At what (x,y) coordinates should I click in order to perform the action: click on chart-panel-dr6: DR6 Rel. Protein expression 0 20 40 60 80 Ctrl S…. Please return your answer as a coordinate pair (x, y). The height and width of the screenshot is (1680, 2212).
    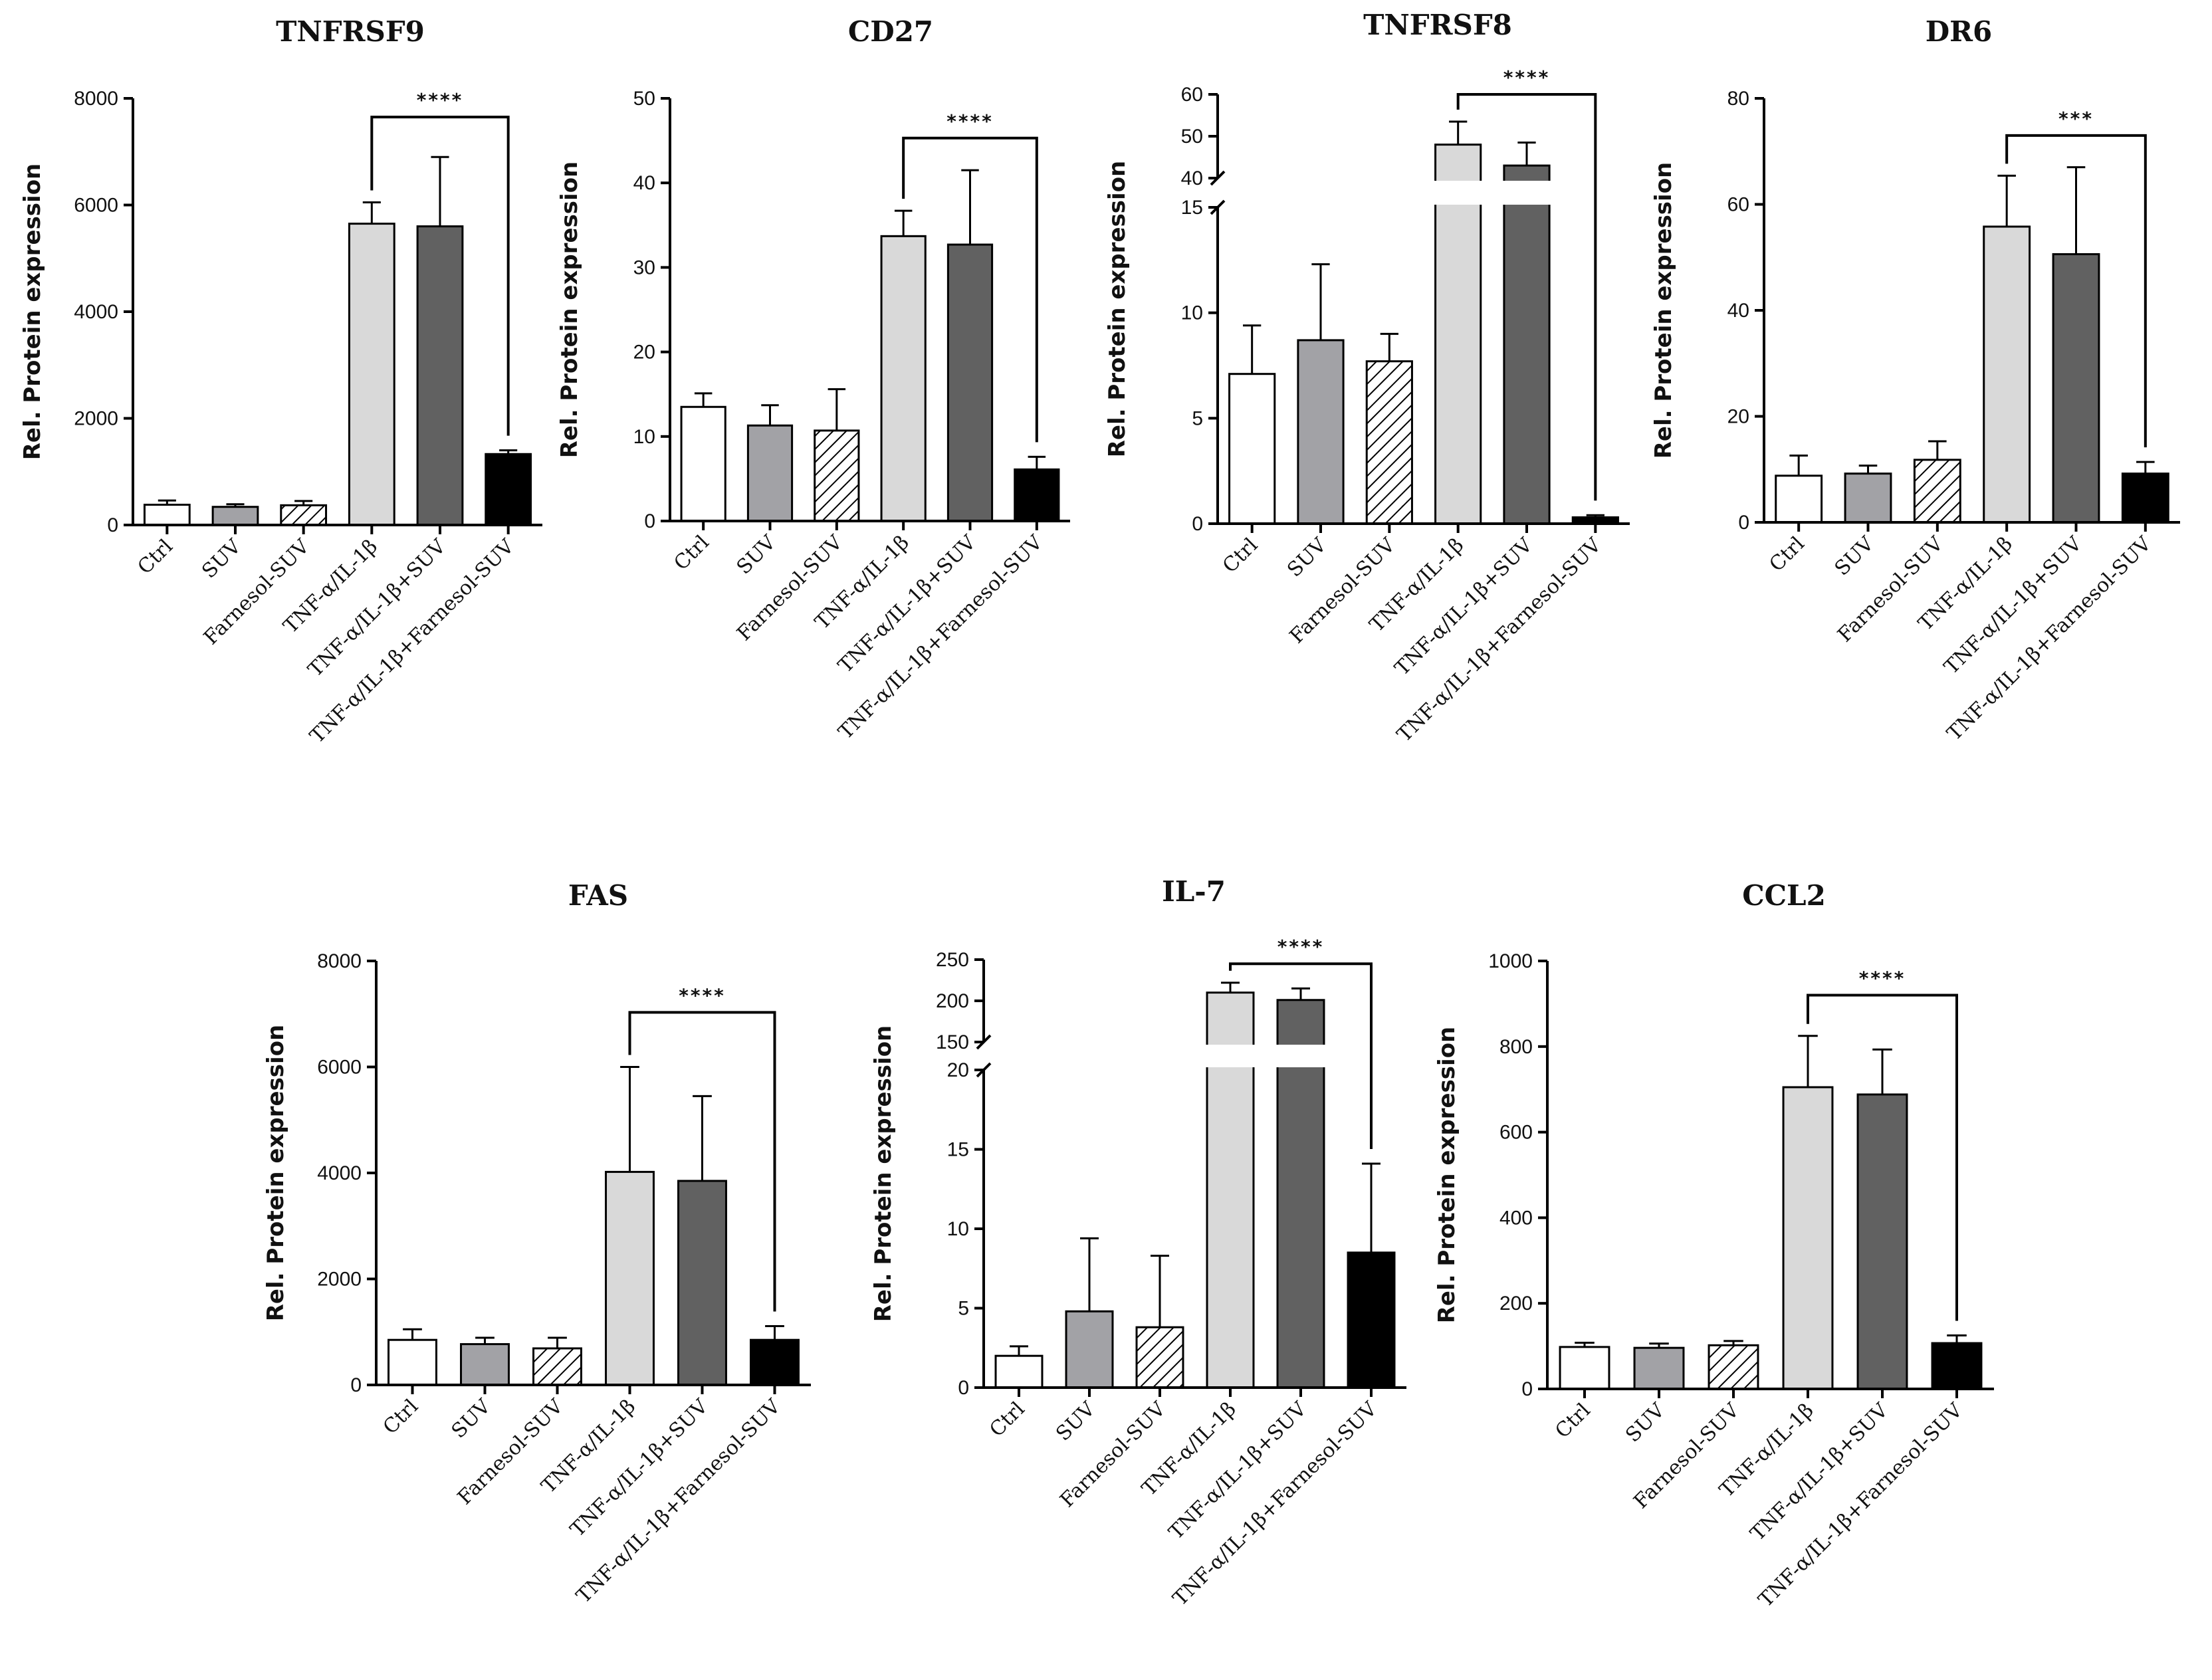
    Looking at the image, I should click on (1915, 380).